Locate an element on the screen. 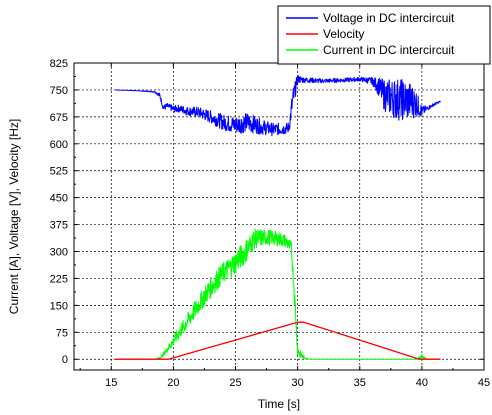 The image size is (492, 415). x-tick-label: 20 is located at coordinates (173, 383).